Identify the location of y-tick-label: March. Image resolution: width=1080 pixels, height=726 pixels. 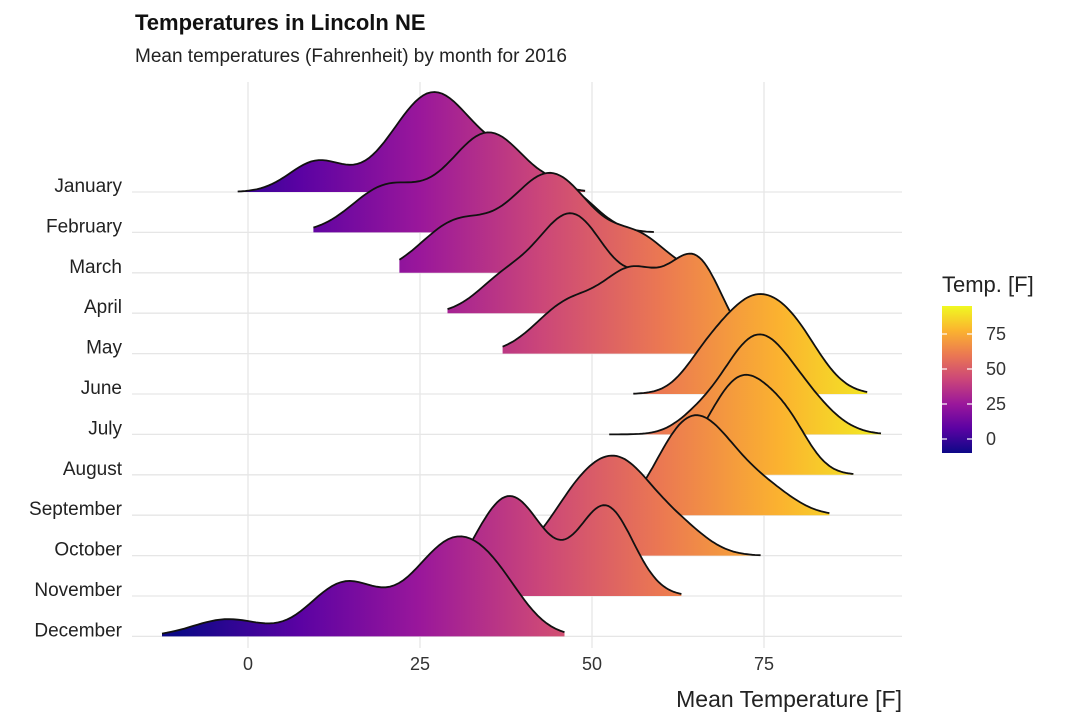
(95, 267).